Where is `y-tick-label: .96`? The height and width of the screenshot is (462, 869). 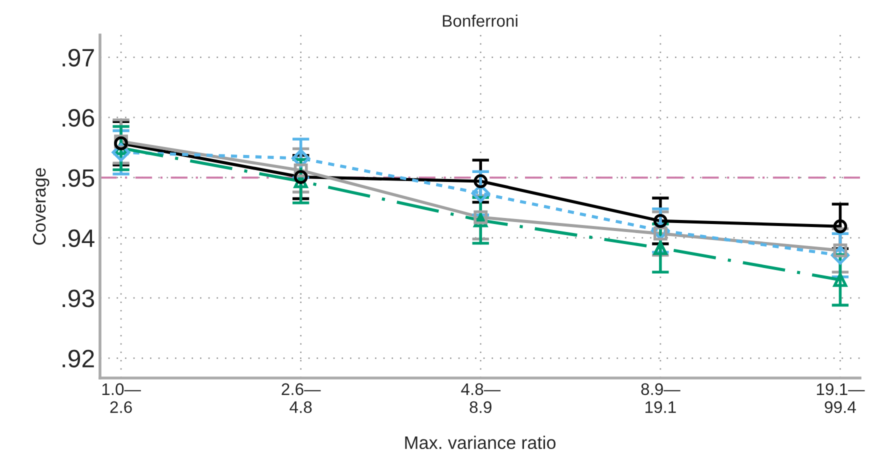 y-tick-label: .96 is located at coordinates (78, 118).